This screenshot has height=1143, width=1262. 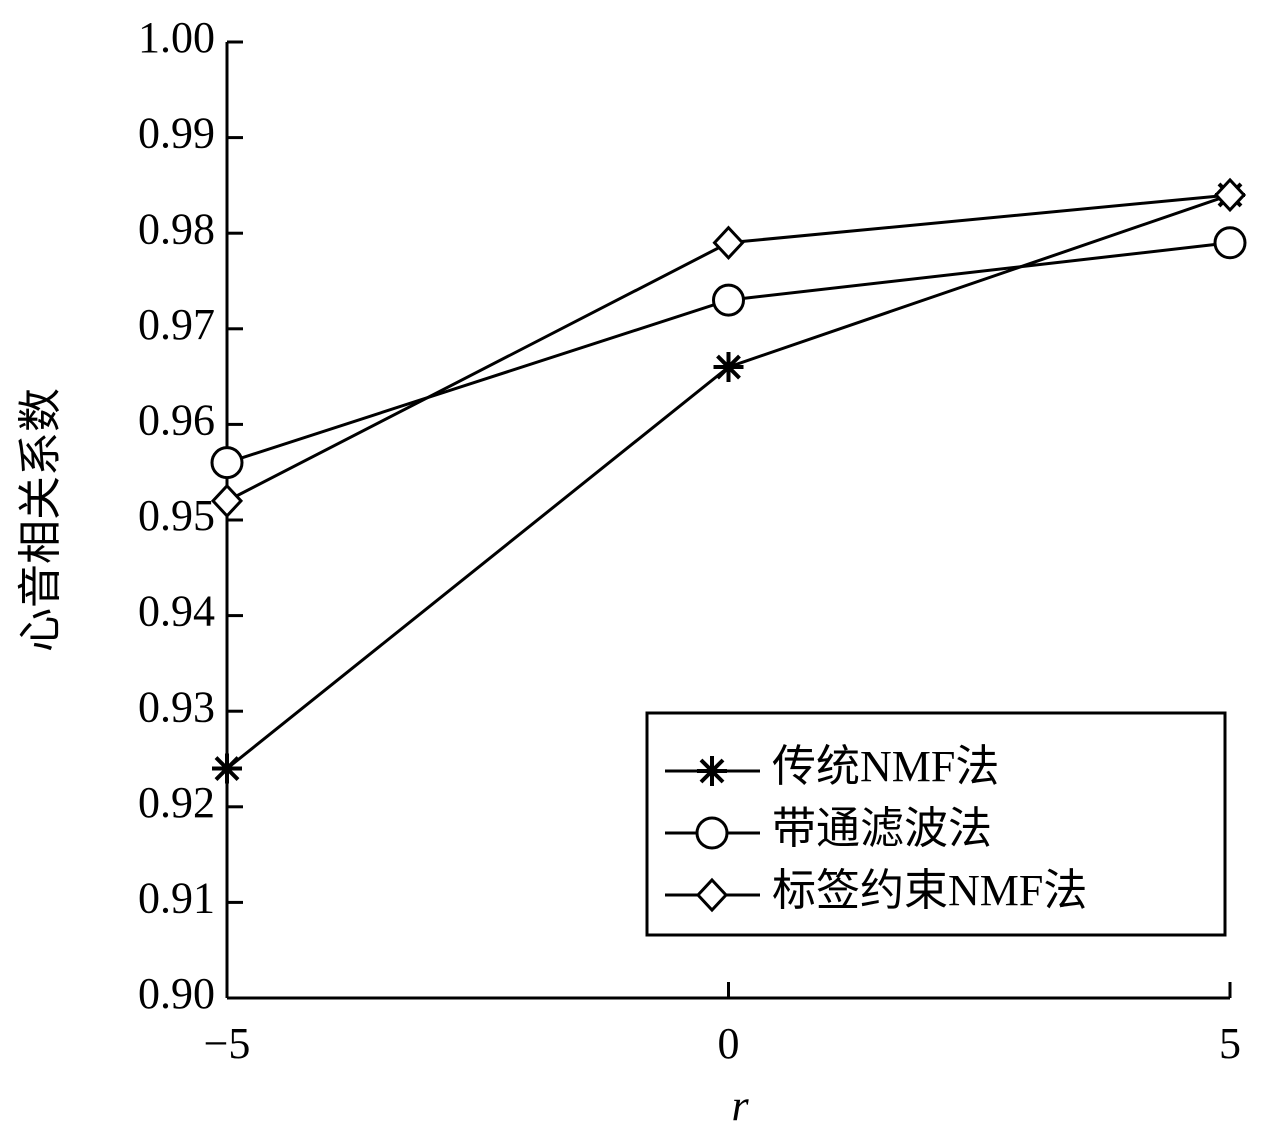 What do you see at coordinates (882, 828) in the screenshot?
I see `legend-label: 带通滤波法` at bounding box center [882, 828].